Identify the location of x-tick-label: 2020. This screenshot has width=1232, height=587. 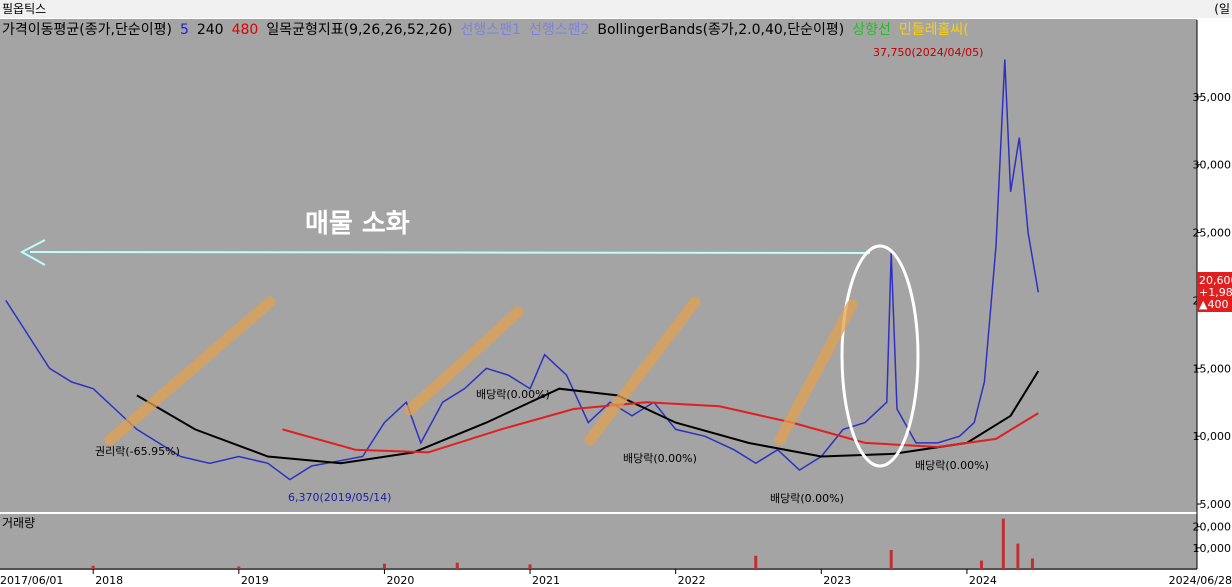
(400, 580).